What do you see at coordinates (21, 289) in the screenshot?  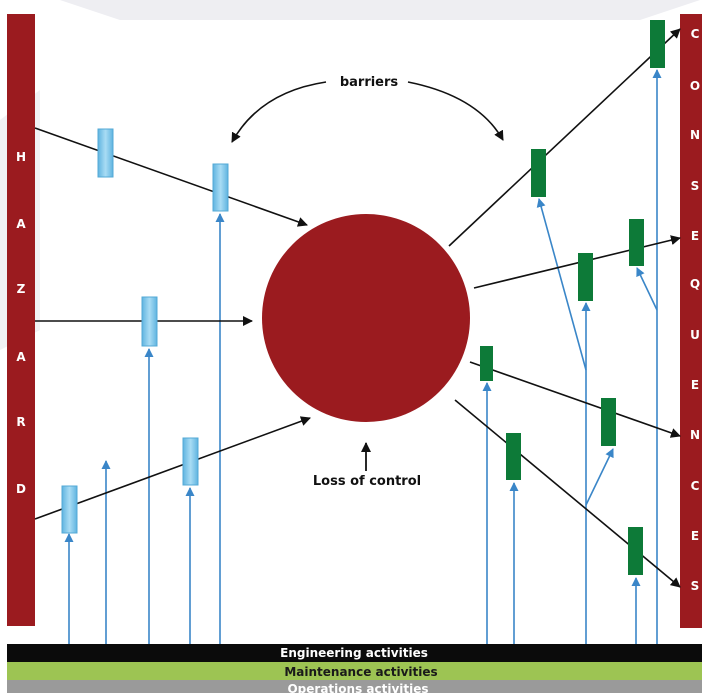 I see `hazard-letter: Z` at bounding box center [21, 289].